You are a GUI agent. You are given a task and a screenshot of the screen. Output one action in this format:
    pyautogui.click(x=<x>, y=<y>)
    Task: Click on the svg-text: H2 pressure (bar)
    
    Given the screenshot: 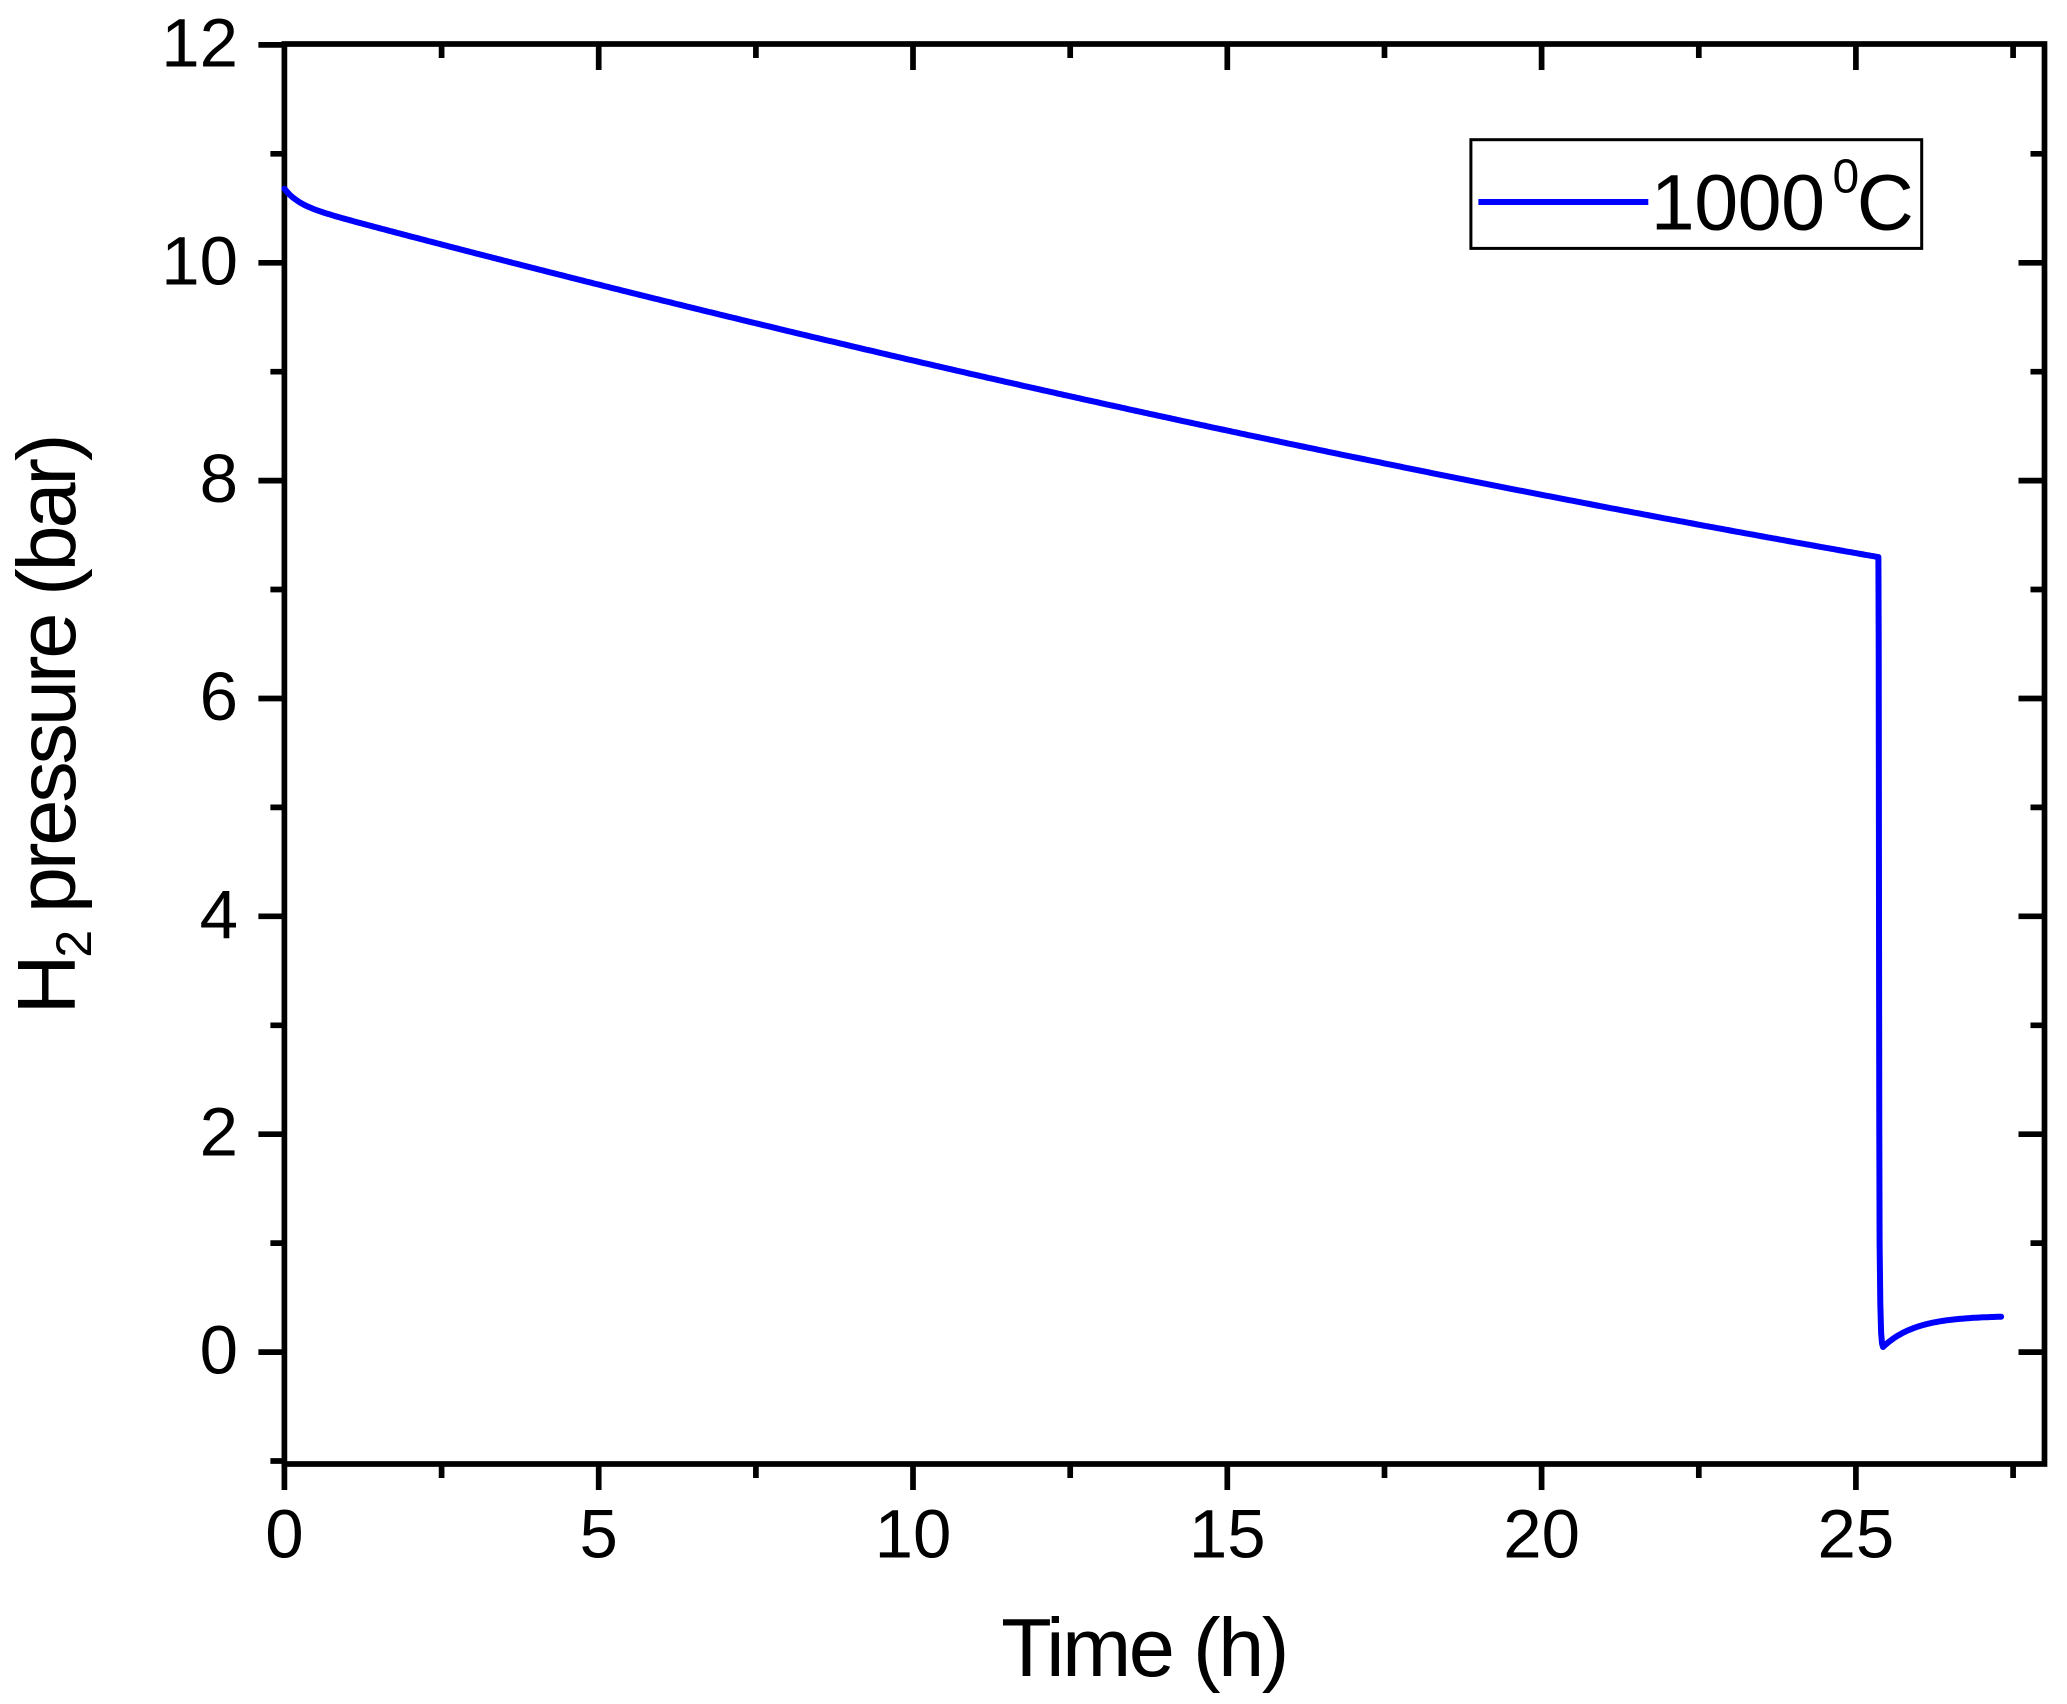 What is the action you would take?
    pyautogui.click(x=51, y=726)
    